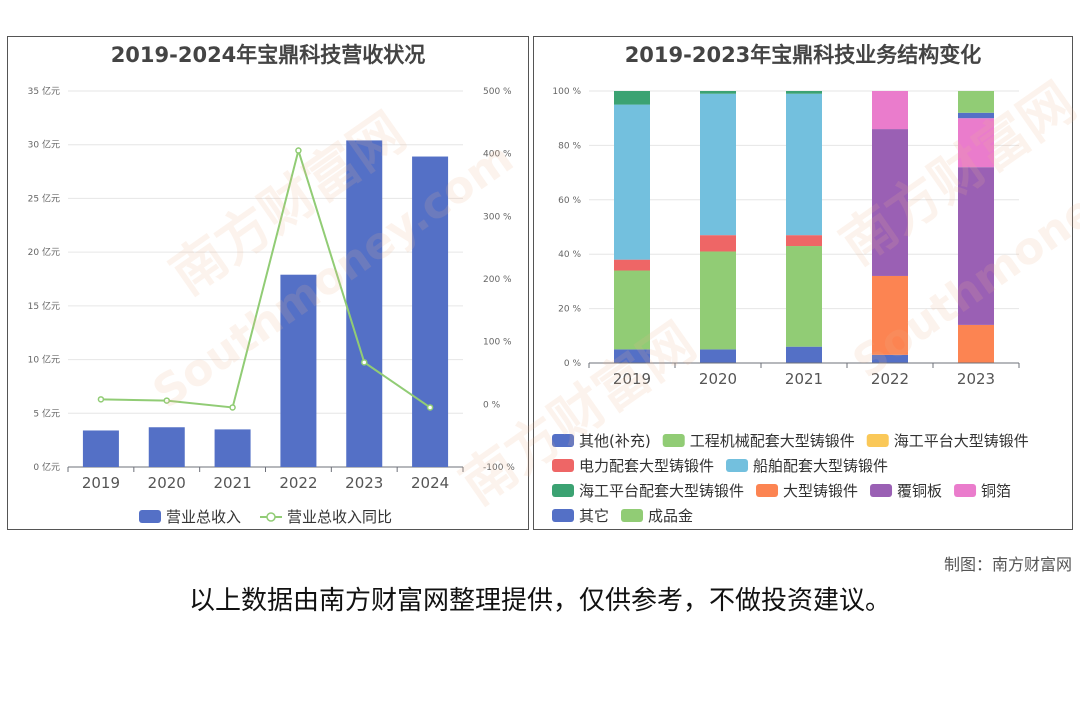 This screenshot has height=720, width=1080. I want to click on disclaimer-text: 以上数据由南方财富网整理提供，仅供参考，不做投资建议。, so click(539, 601).